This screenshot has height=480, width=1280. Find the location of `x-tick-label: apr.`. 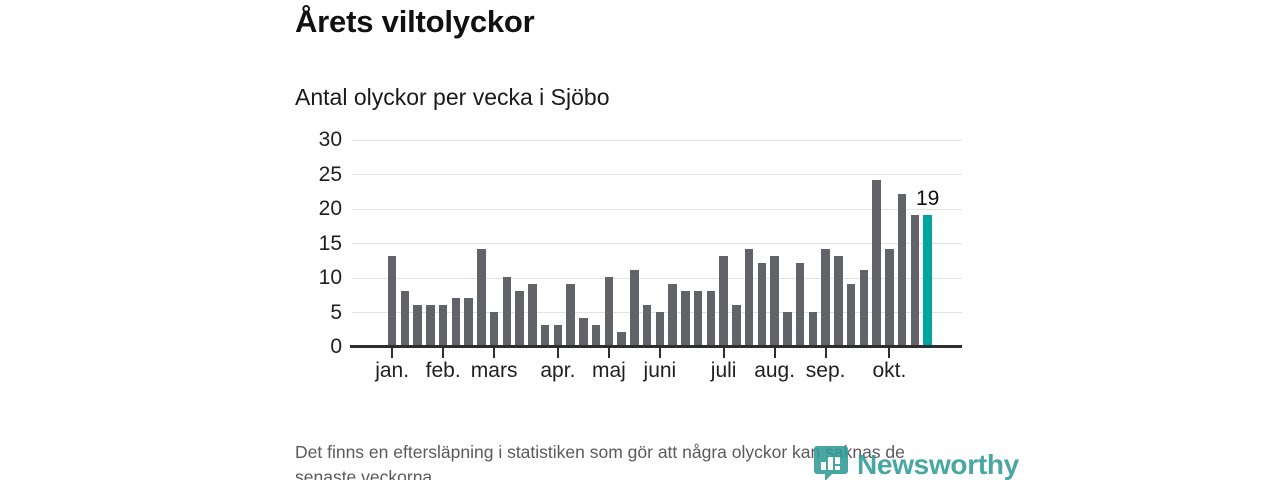

x-tick-label: apr. is located at coordinates (558, 370).